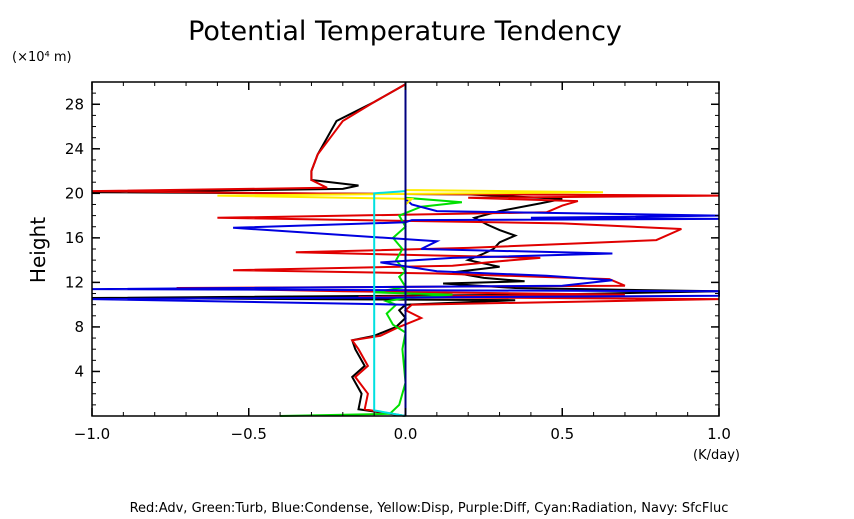 This screenshot has height=519, width=854. What do you see at coordinates (74, 104) in the screenshot?
I see `y-tick-label: 28` at bounding box center [74, 104].